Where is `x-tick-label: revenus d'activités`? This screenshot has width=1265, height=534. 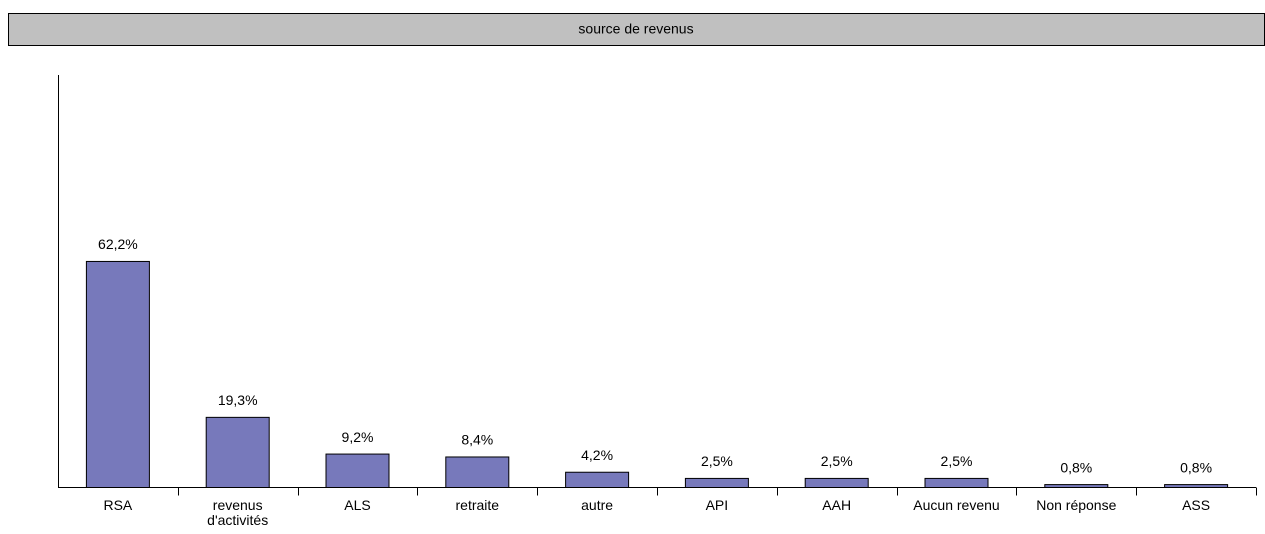
x-tick-label: revenus d'activités is located at coordinates (238, 512).